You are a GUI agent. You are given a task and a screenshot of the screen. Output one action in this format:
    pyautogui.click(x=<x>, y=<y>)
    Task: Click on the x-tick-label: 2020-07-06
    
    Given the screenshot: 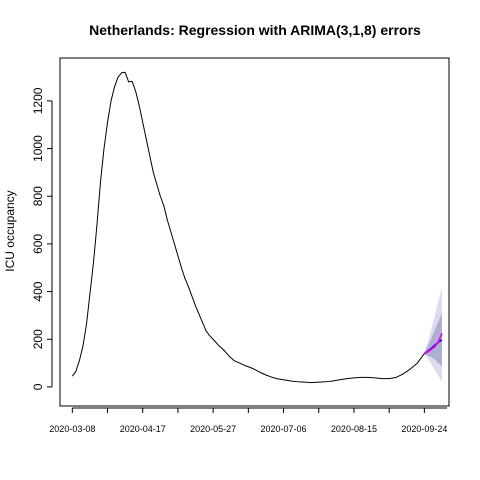 What is the action you would take?
    pyautogui.click(x=284, y=429)
    